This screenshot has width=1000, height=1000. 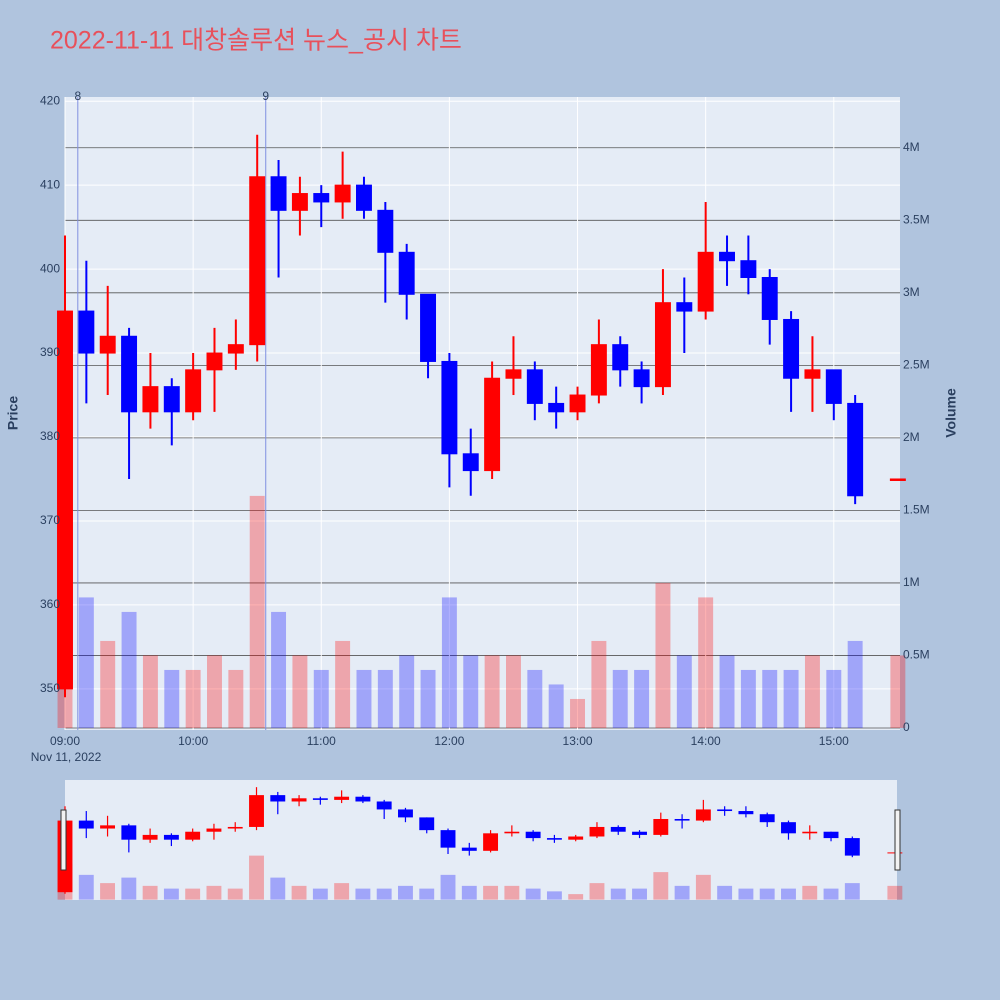 What do you see at coordinates (50, 520) in the screenshot?
I see `y-tick-label: 370` at bounding box center [50, 520].